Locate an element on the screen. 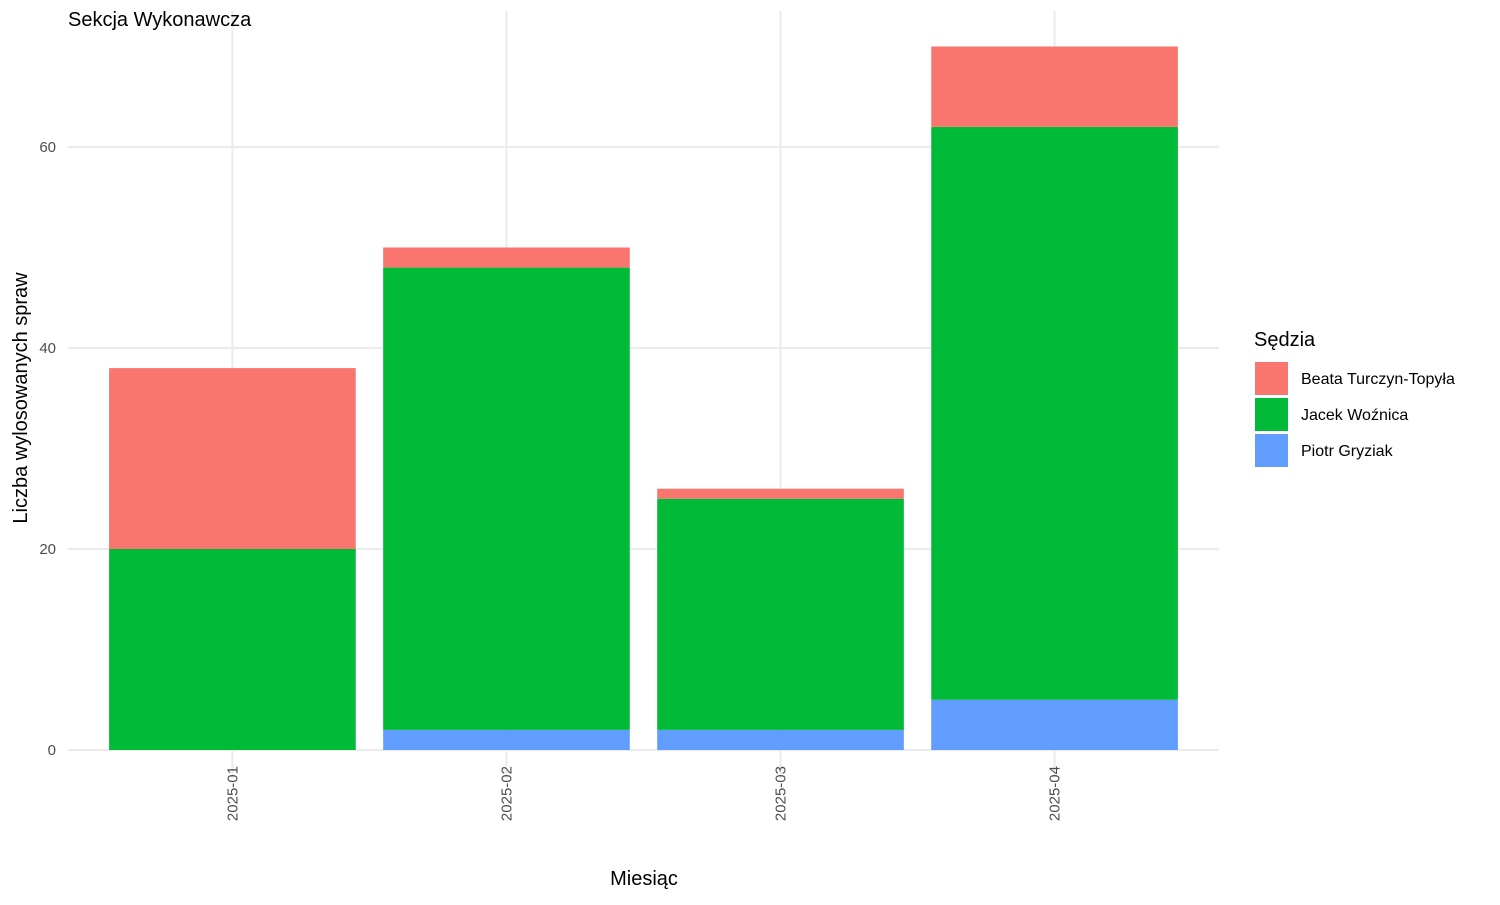 The image size is (1500, 905). legend-label: Jacek Woźnica is located at coordinates (1354, 415).